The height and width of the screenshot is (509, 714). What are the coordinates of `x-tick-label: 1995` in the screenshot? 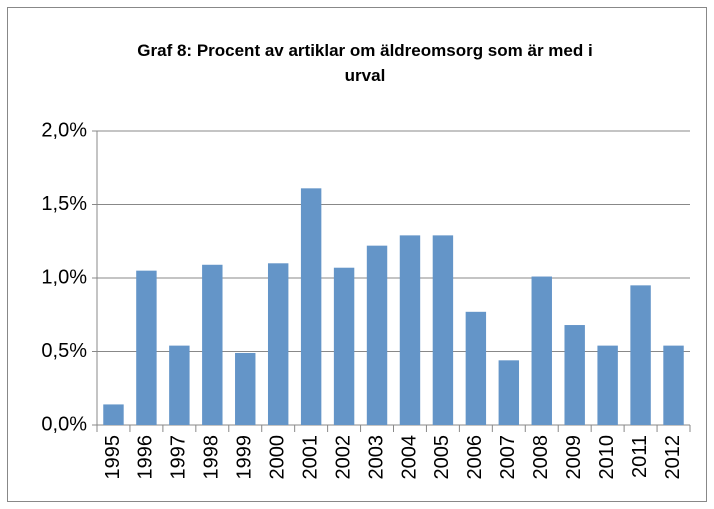 It's located at (113, 457).